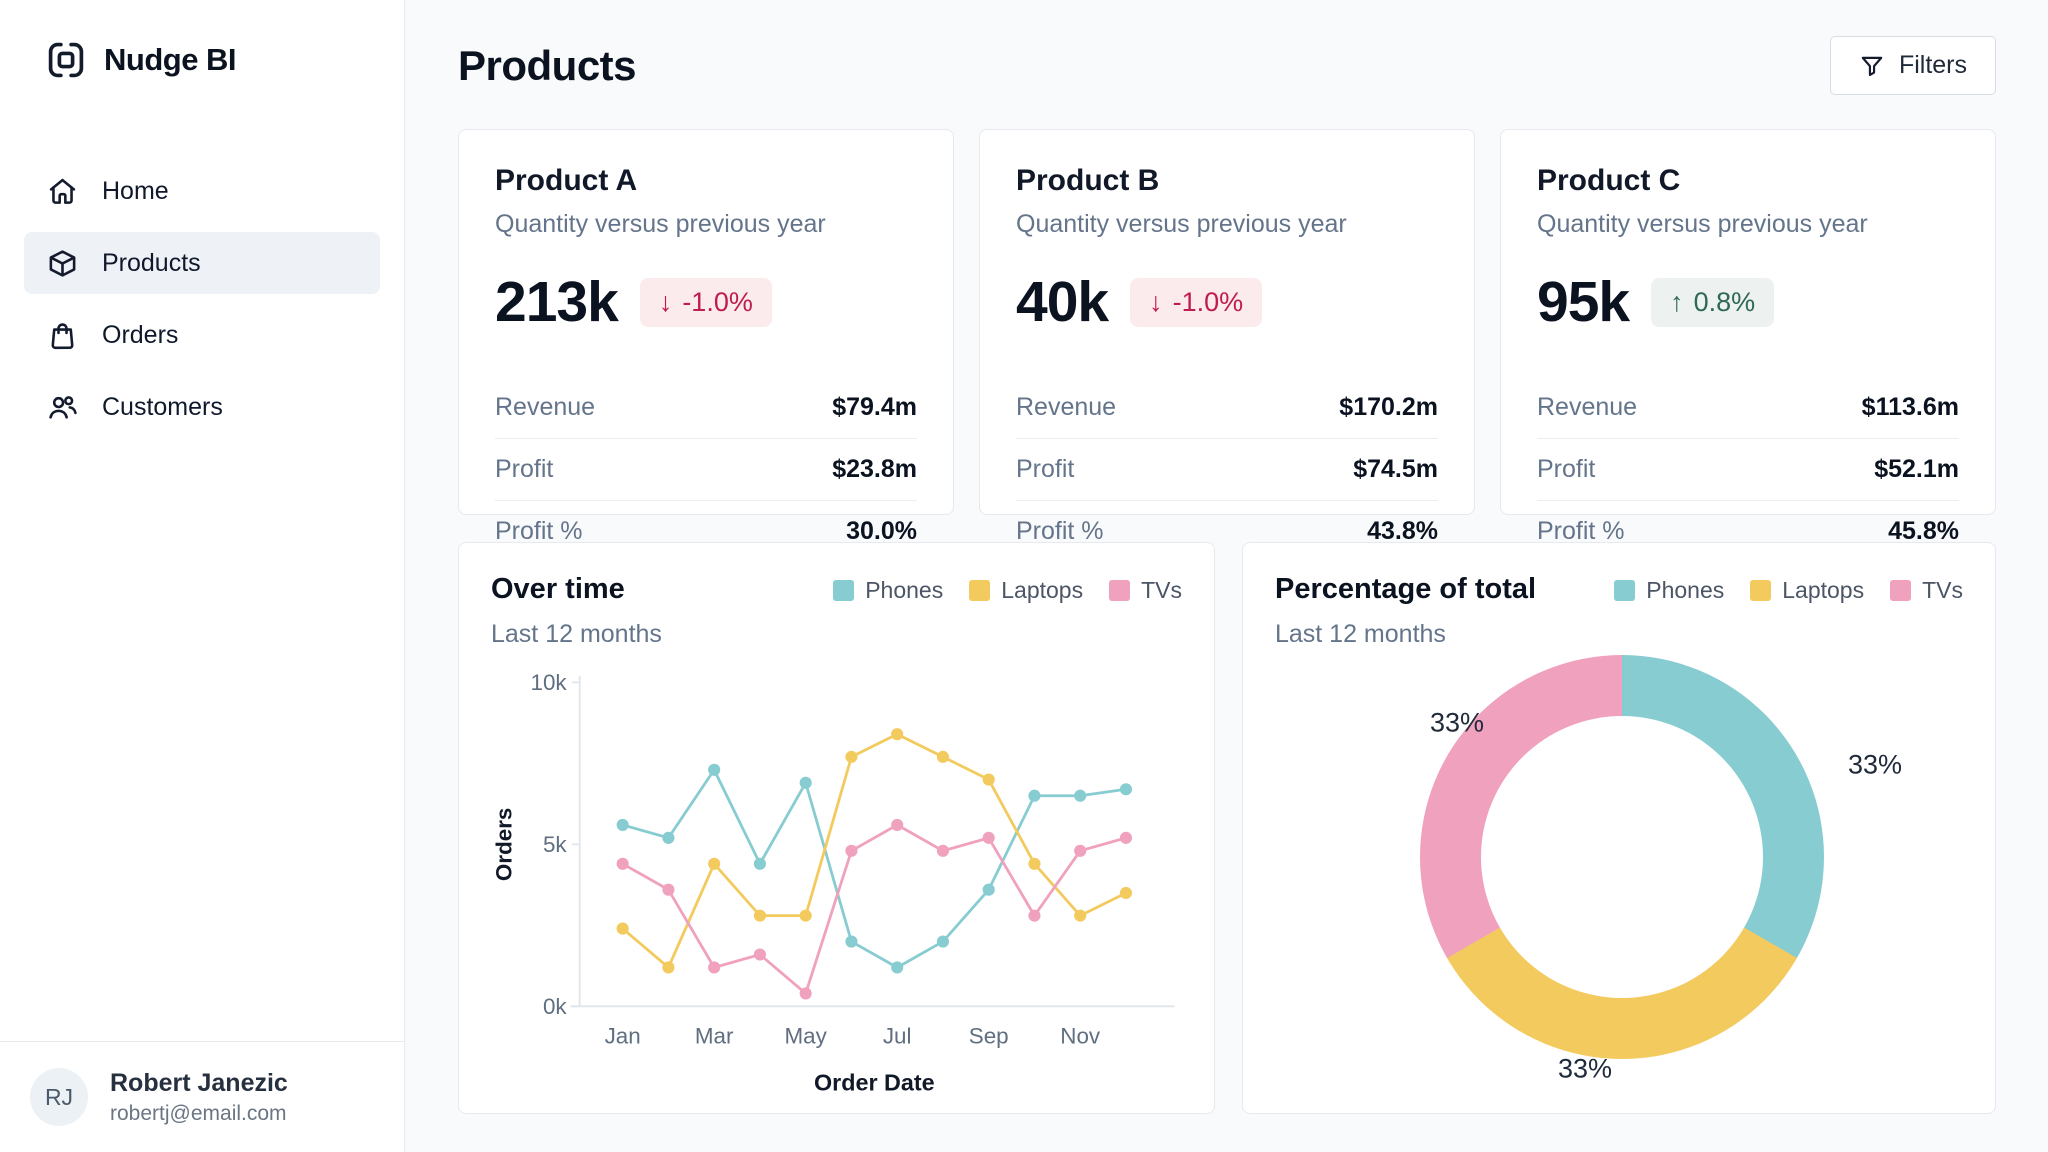 This screenshot has width=2048, height=1152. What do you see at coordinates (202, 191) in the screenshot?
I see `sidebar-item-home: Home` at bounding box center [202, 191].